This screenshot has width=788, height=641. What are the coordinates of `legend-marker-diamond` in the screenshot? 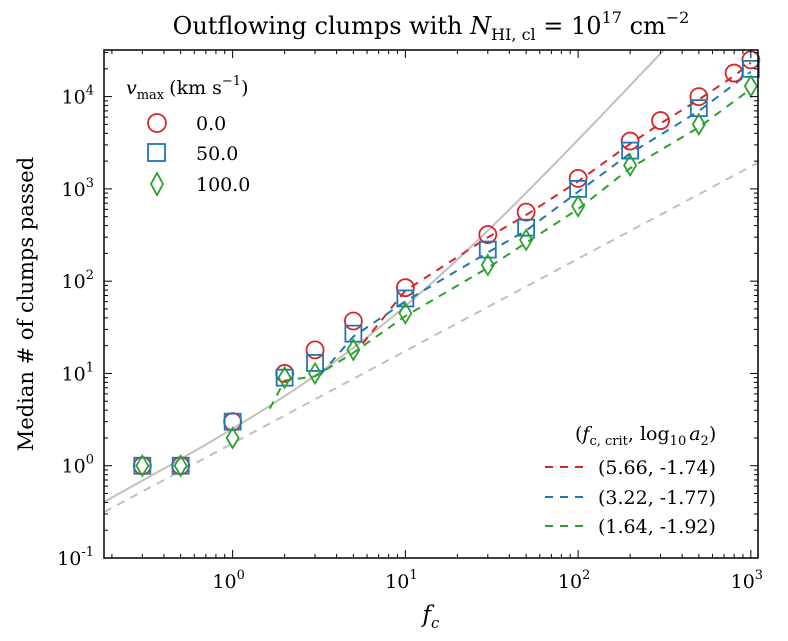 It's located at (157, 184).